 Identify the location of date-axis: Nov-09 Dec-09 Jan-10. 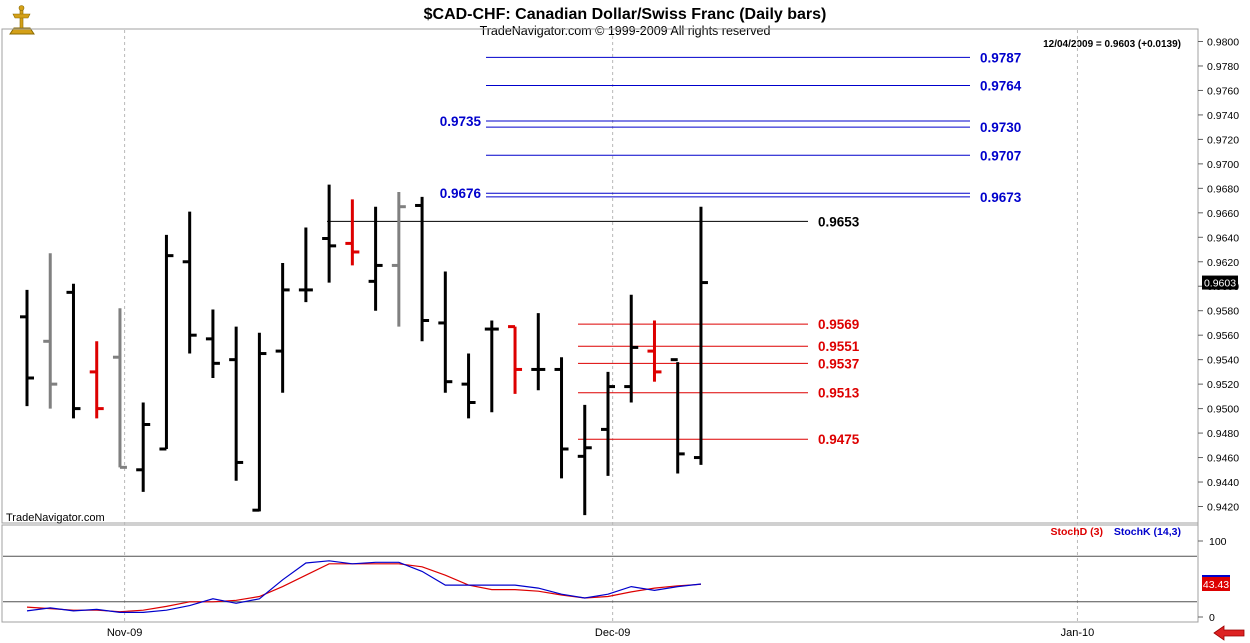
(600, 633).